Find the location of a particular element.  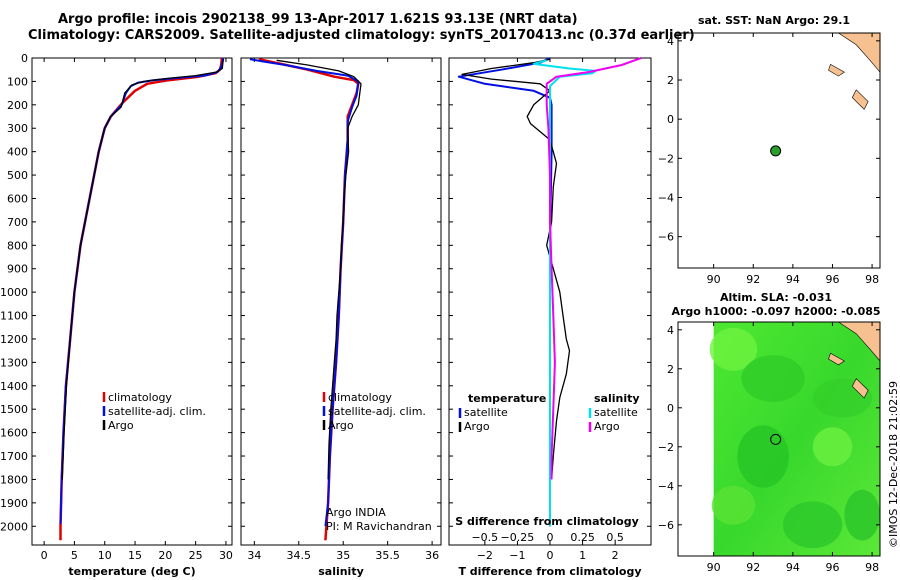

legend-label: satellite is located at coordinates (616, 412).